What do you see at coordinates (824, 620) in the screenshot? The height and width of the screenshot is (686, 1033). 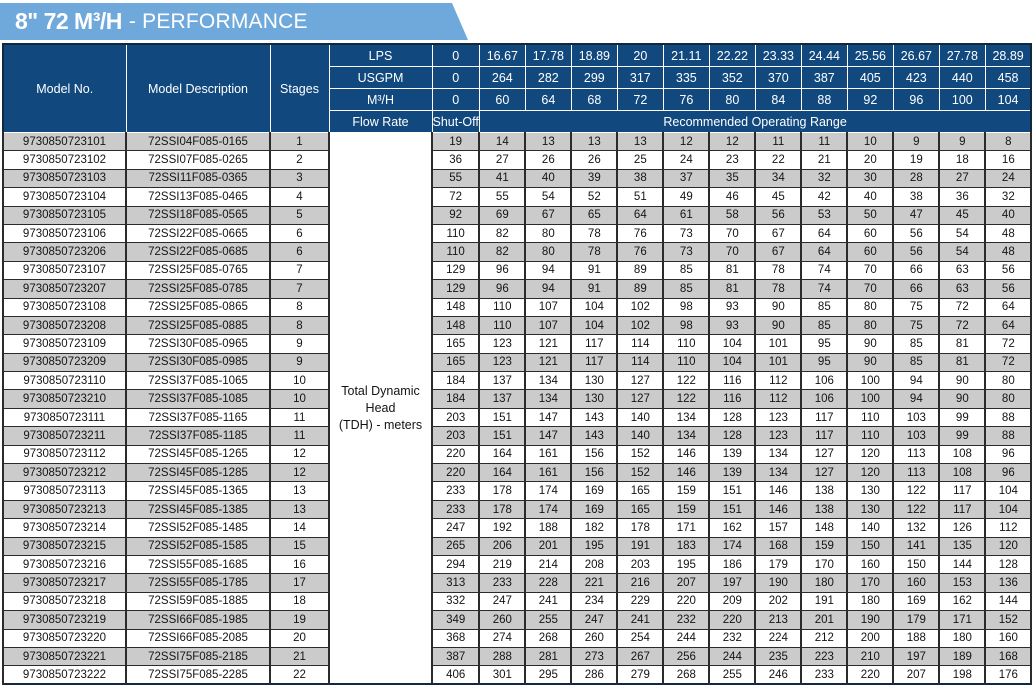 I see `value-cell: 201` at bounding box center [824, 620].